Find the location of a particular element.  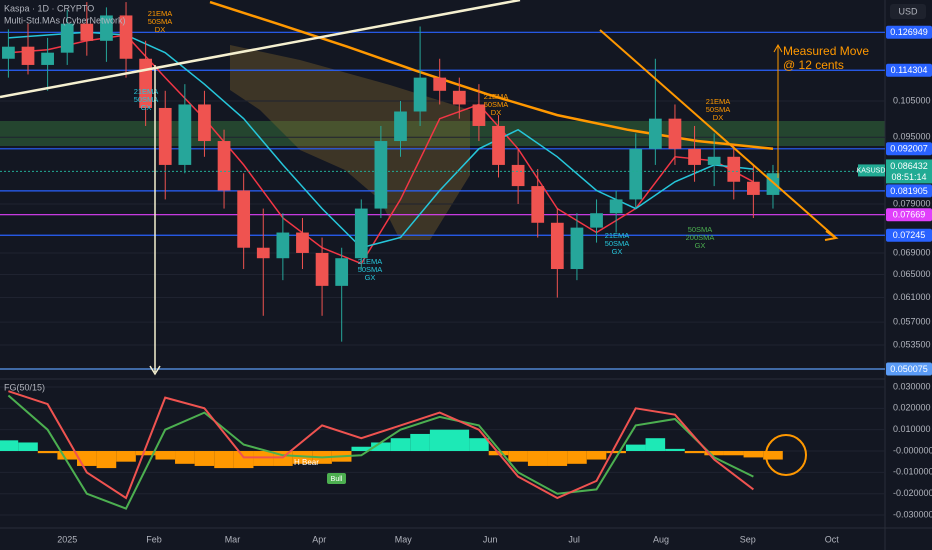

y-tick-label: 0.079000 is located at coordinates (912, 203).